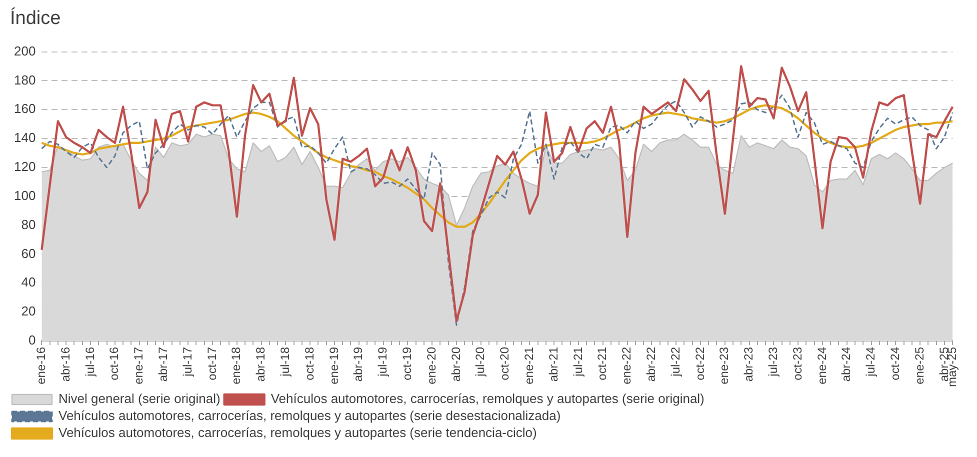  Describe the element at coordinates (407, 363) in the screenshot. I see `x-tick-label: oct-19` at that location.